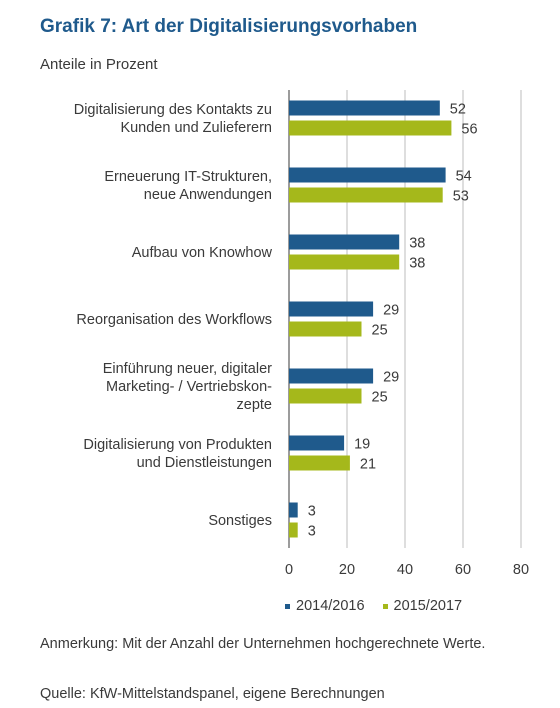 The width and height of the screenshot is (560, 708). Describe the element at coordinates (254, 405) in the screenshot. I see `category-label: zepte` at that location.